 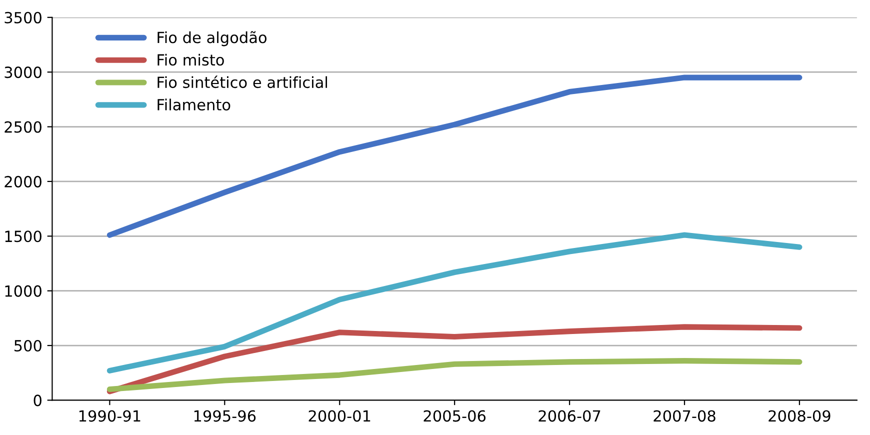 I want to click on x-tick-label: 2008-09, so click(x=799, y=416).